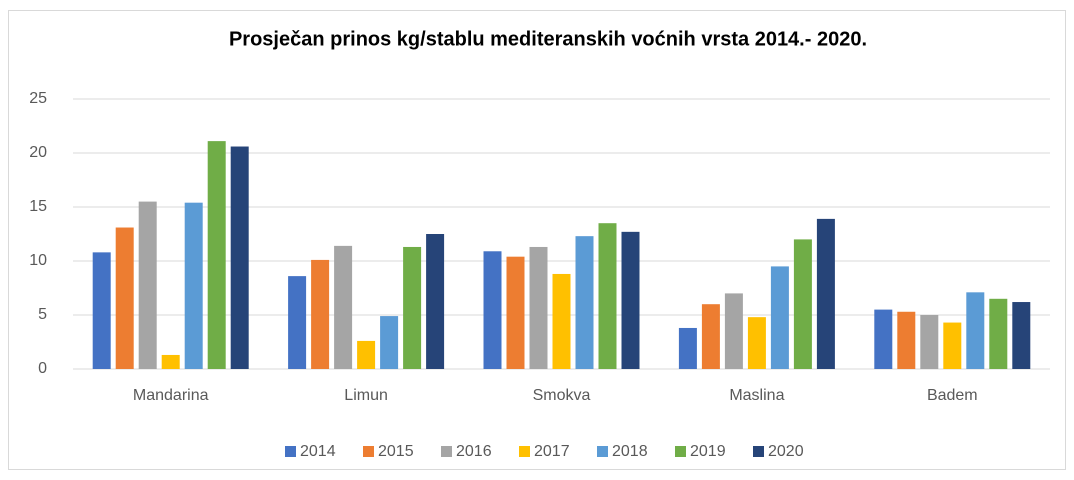  What do you see at coordinates (708, 451) in the screenshot?
I see `legend-label: 2019` at bounding box center [708, 451].